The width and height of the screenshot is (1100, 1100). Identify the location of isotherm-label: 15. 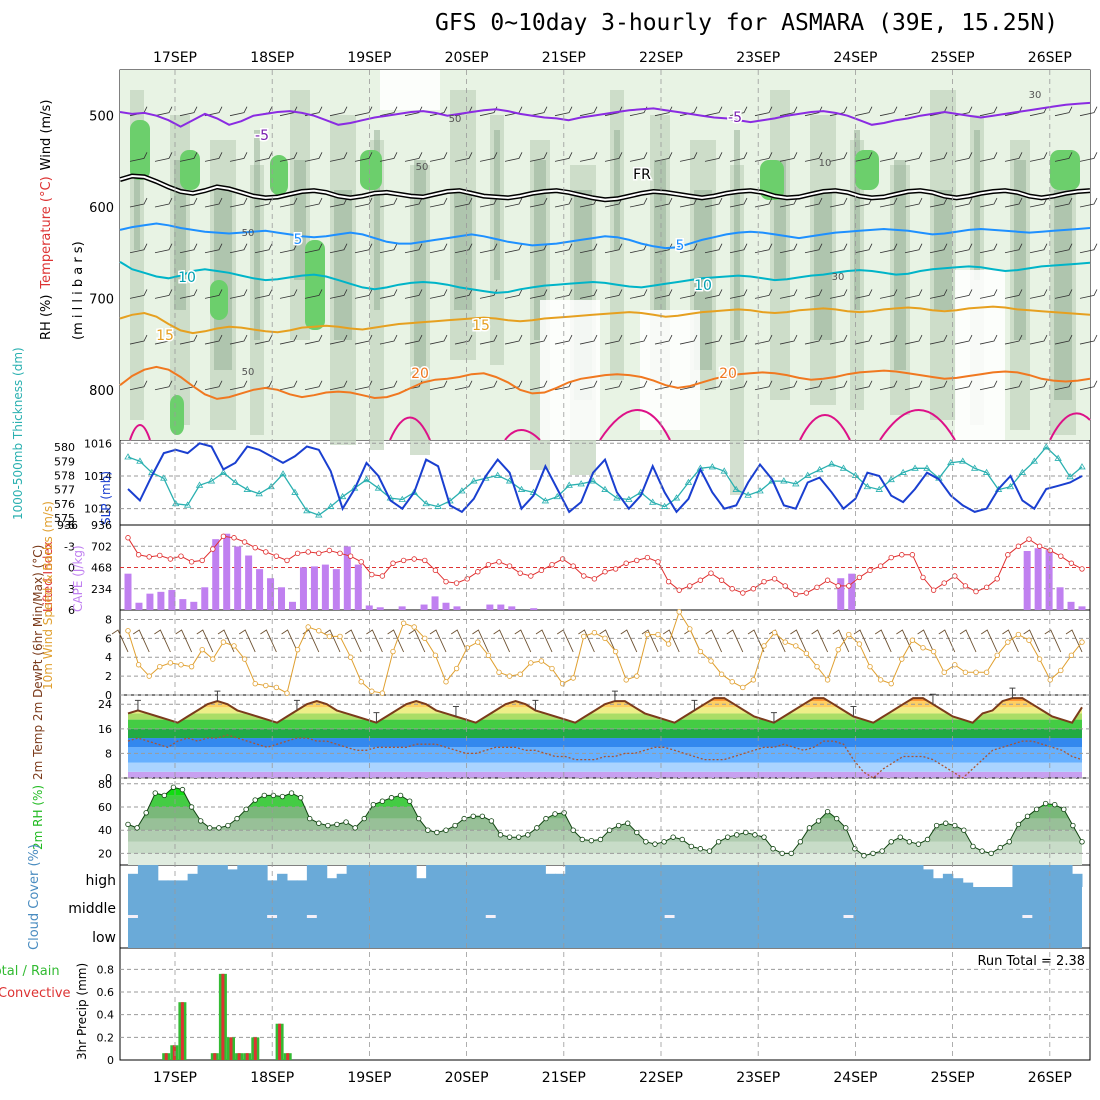
(165, 336).